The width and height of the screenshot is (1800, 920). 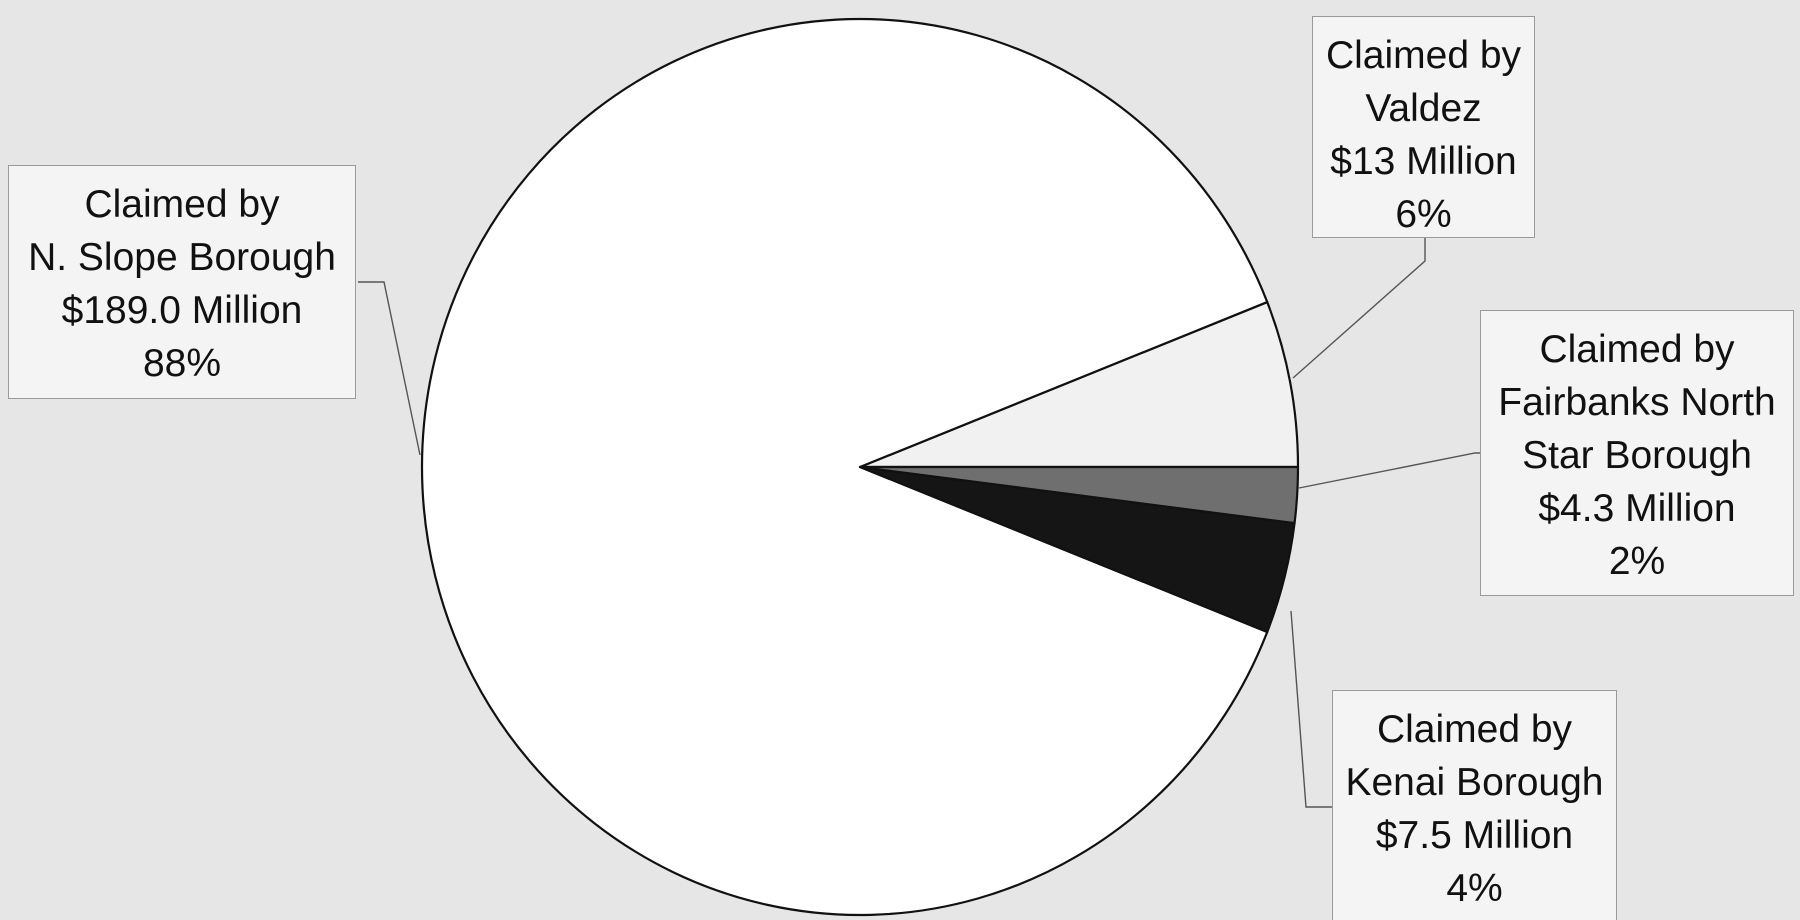 What do you see at coordinates (1311, 709) in the screenshot?
I see `leader-line-kenai` at bounding box center [1311, 709].